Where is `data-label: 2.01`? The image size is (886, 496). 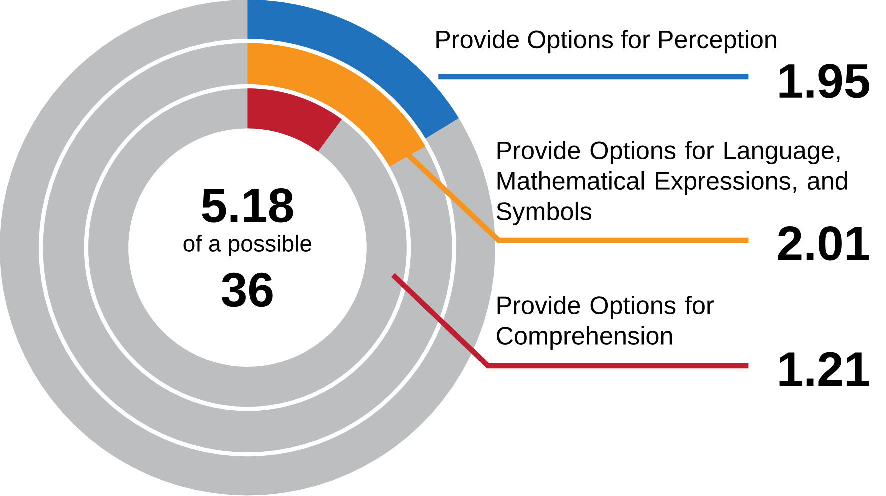
data-label: 2.01 is located at coordinates (824, 243).